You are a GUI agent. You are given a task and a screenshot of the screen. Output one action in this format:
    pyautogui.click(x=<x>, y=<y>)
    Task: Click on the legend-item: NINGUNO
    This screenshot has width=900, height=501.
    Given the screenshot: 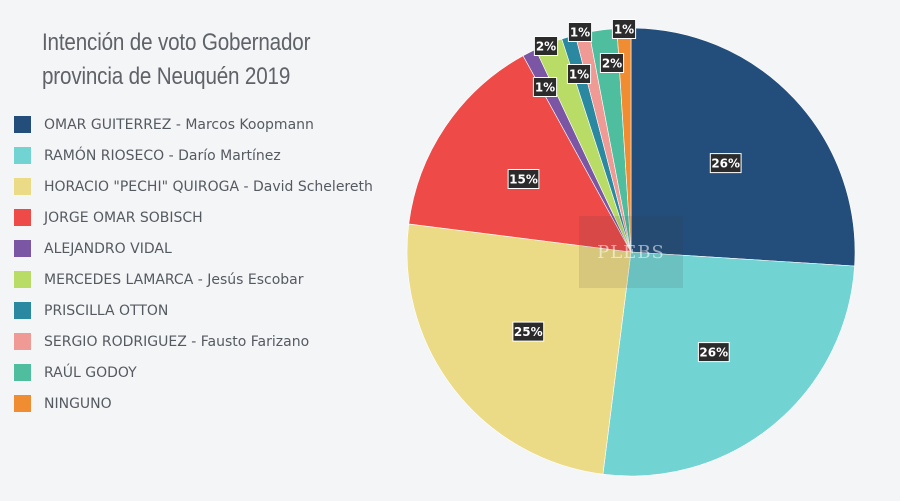 What is the action you would take?
    pyautogui.click(x=193, y=403)
    